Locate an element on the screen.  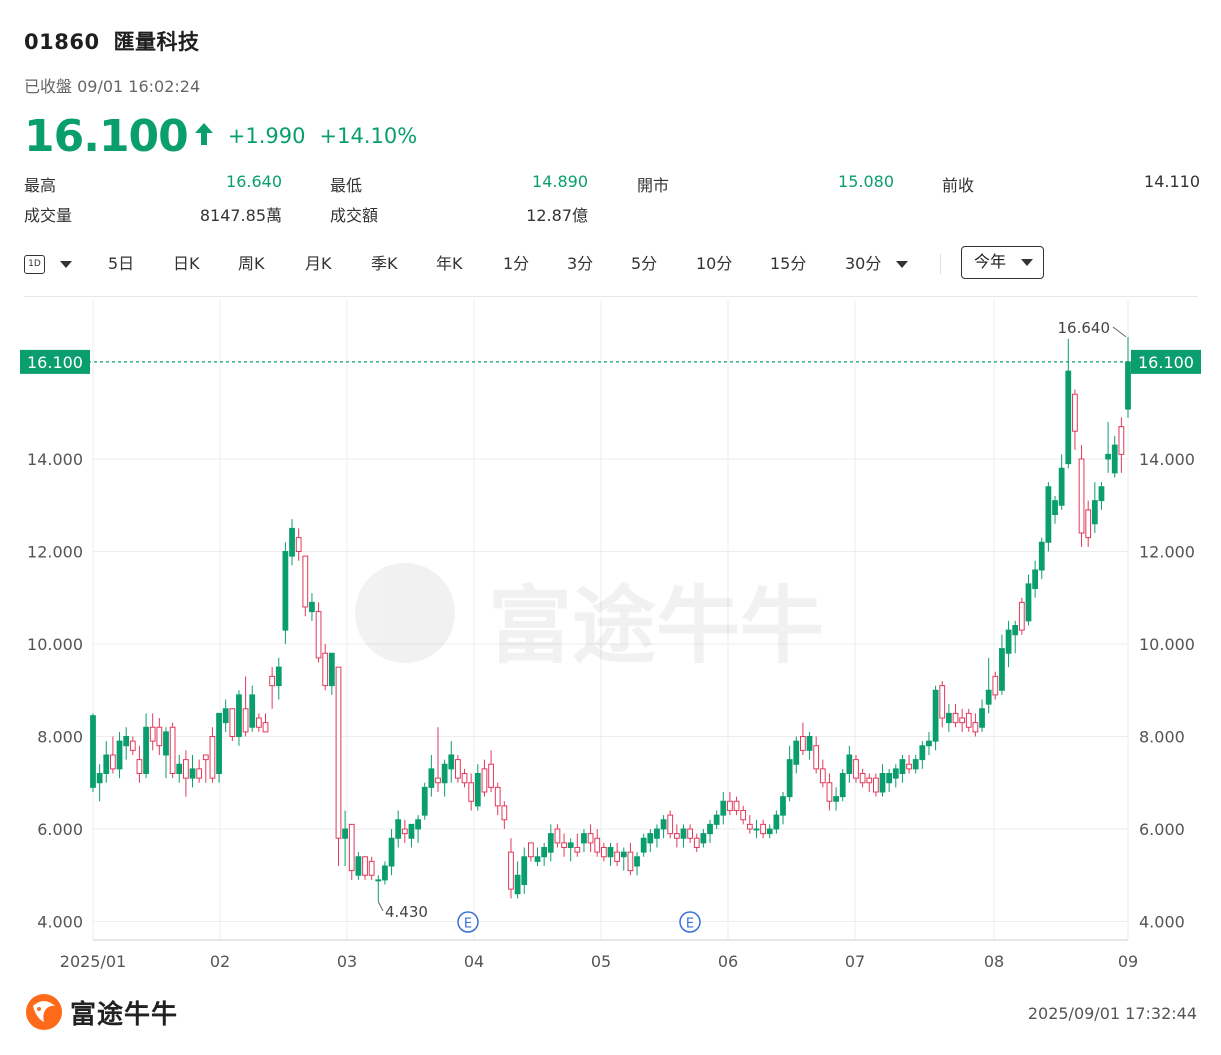
tab-15min: 15分 is located at coordinates (788, 263).